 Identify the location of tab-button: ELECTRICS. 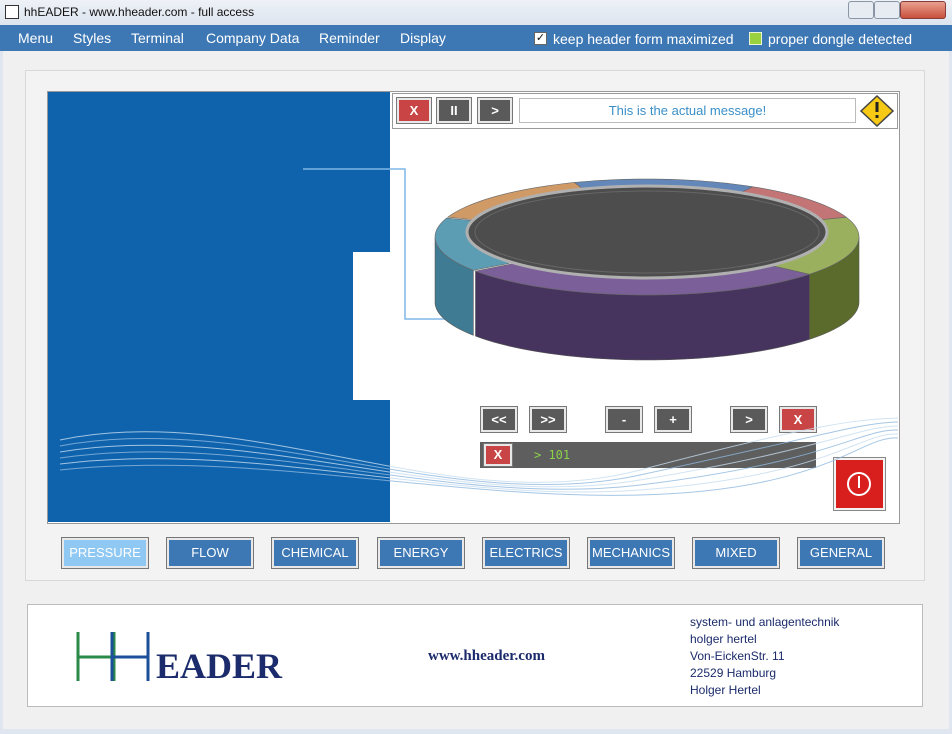
(526, 553).